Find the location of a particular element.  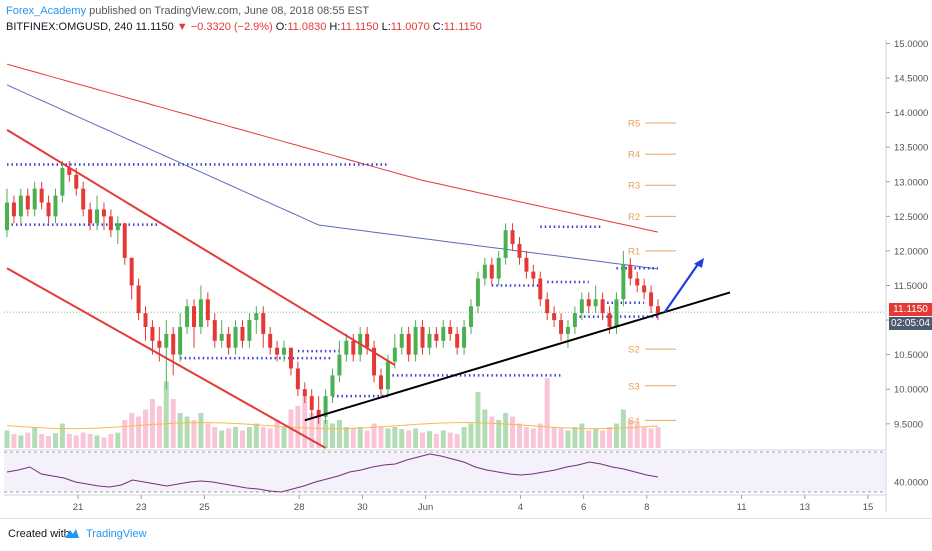

price-tick-label: 12.0000 is located at coordinates (911, 251).